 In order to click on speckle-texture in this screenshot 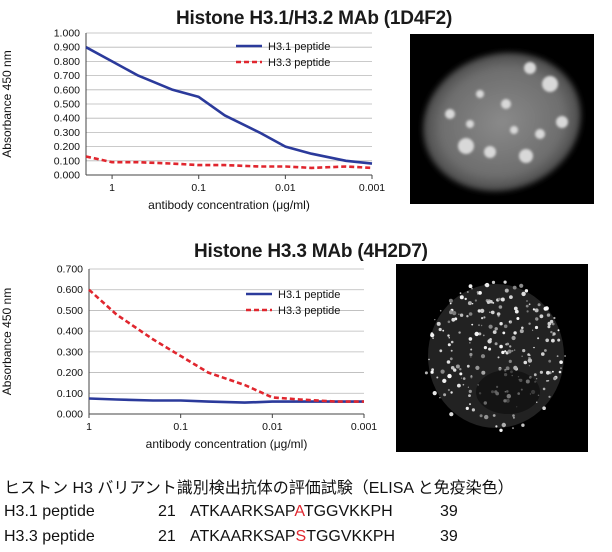, I will do `click(495, 356)`.